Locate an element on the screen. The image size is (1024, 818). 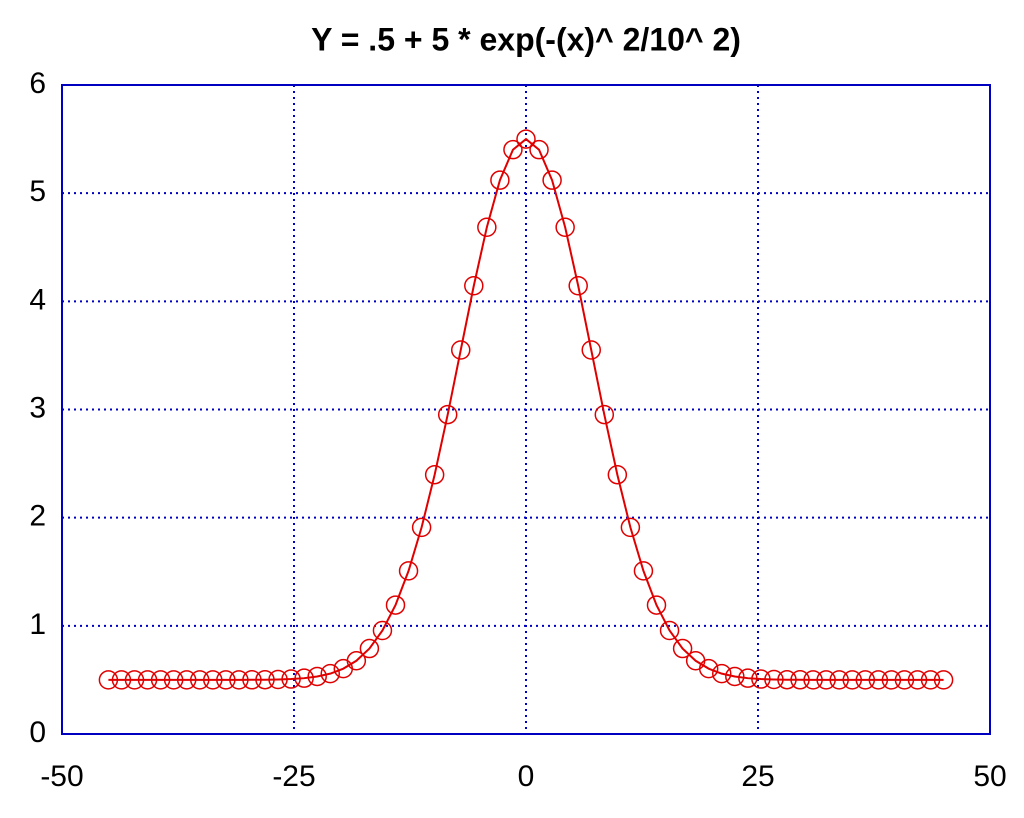
y-tick-label: 2 is located at coordinates (37, 516).